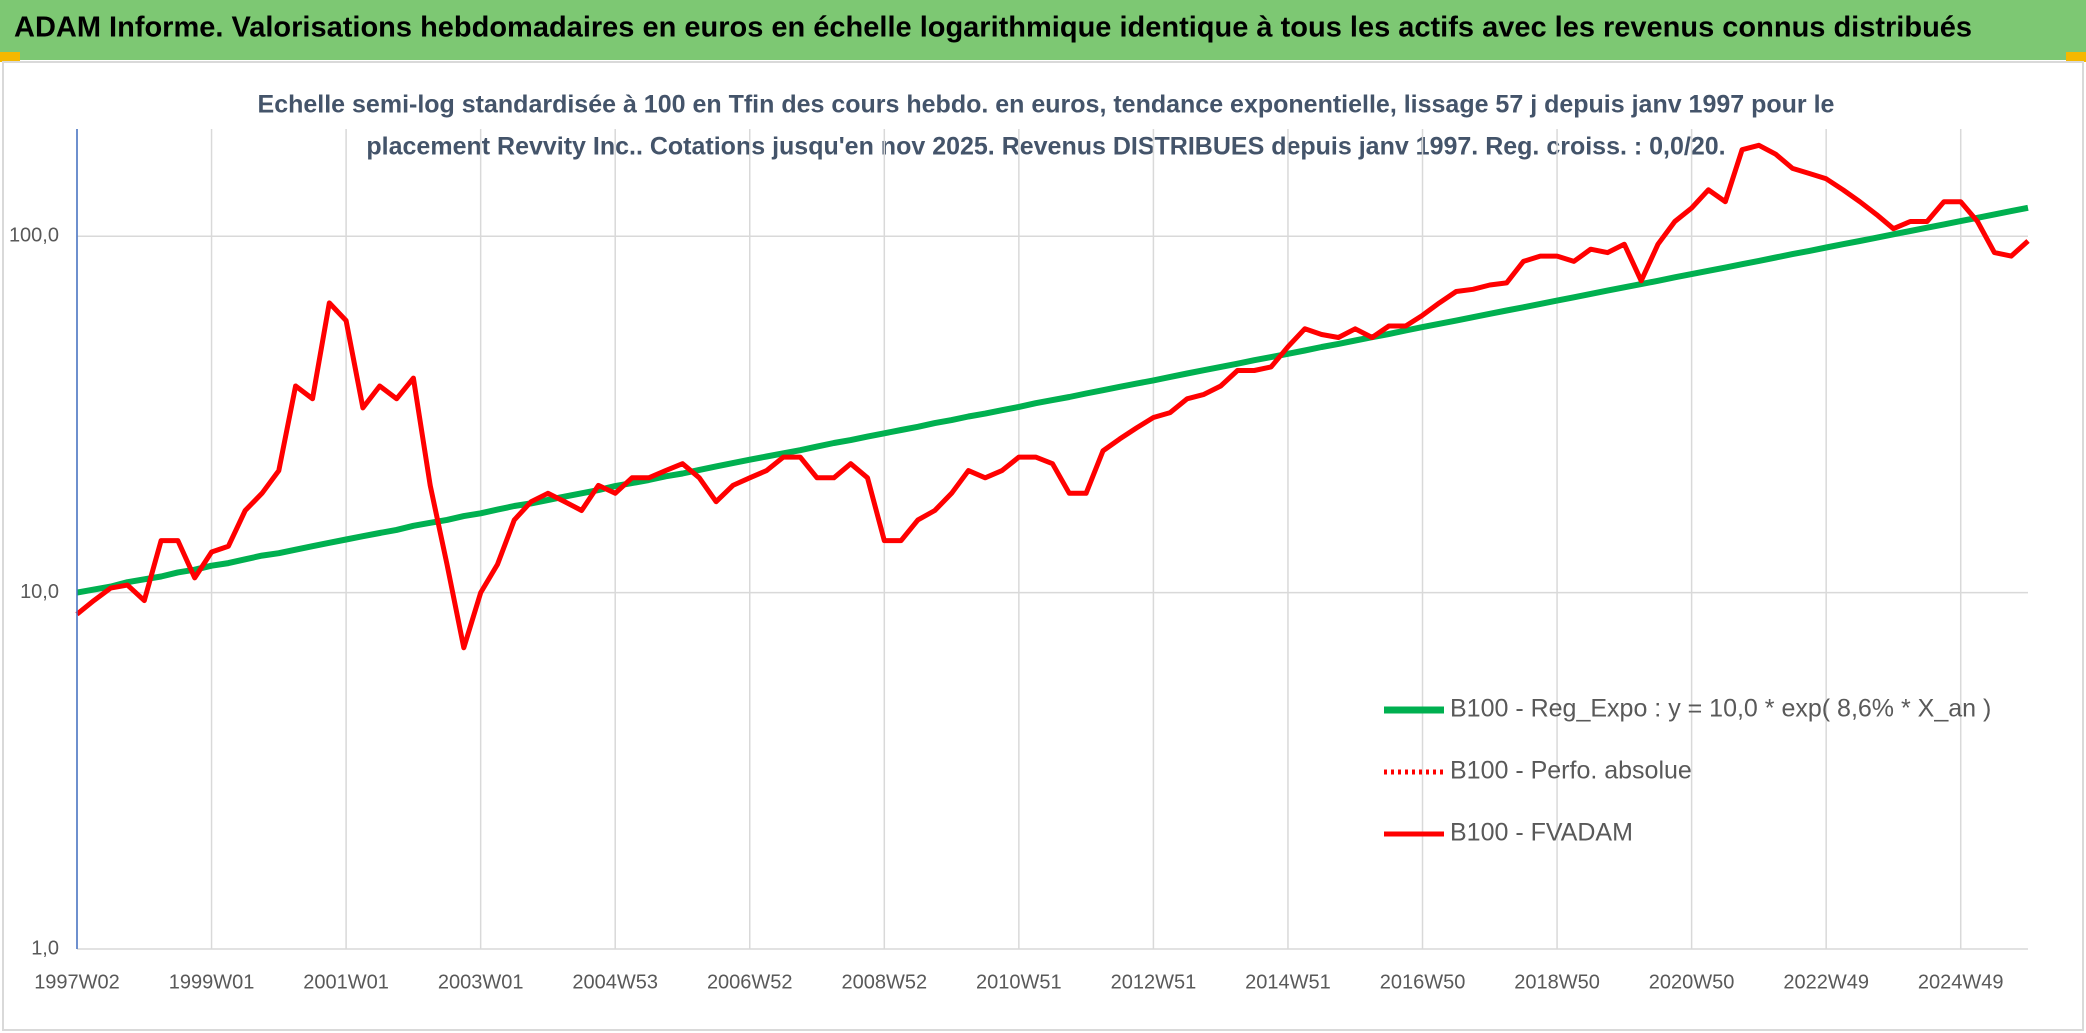 This screenshot has width=2086, height=1033. Describe the element at coordinates (1571, 771) in the screenshot. I see `legend-label: B100 - Perfo. absolue` at that location.